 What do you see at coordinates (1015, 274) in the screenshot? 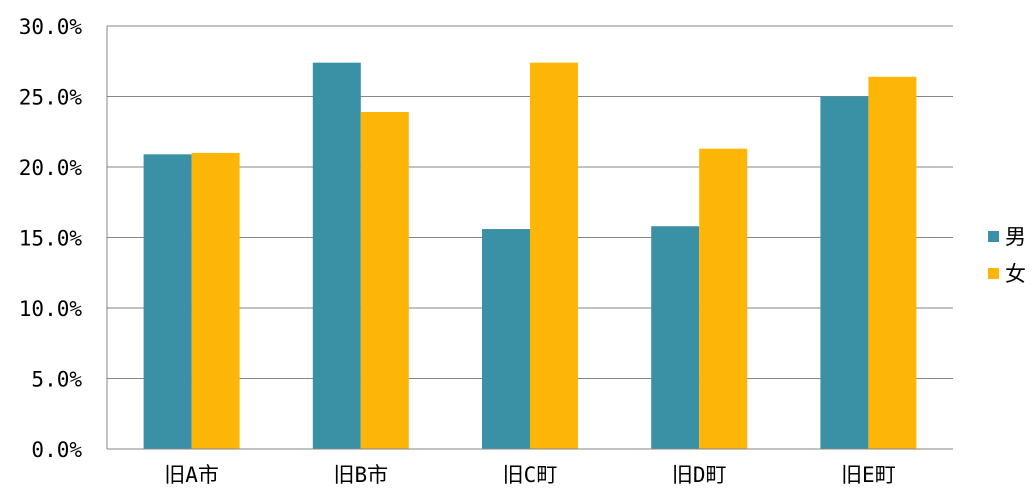
I see `legend-label: 女` at bounding box center [1015, 274].